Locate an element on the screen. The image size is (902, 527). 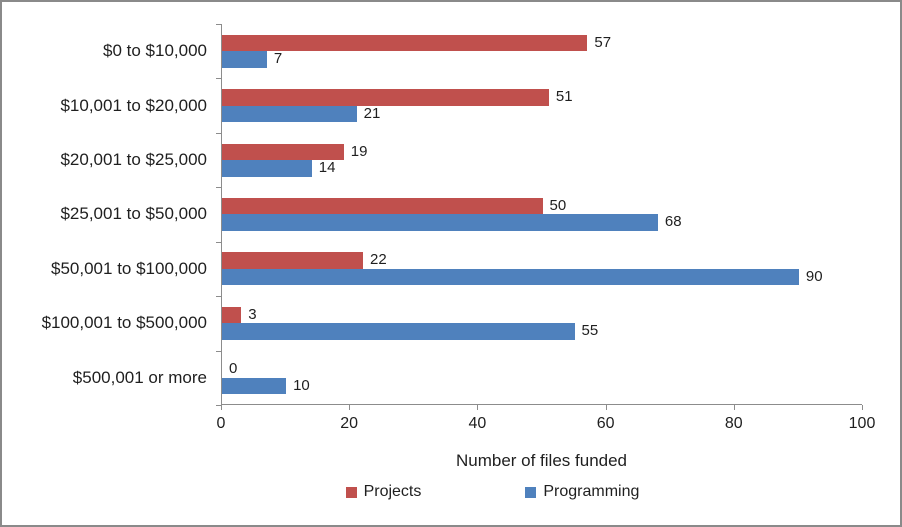
category-group: 22 90 is located at coordinates (542, 269).